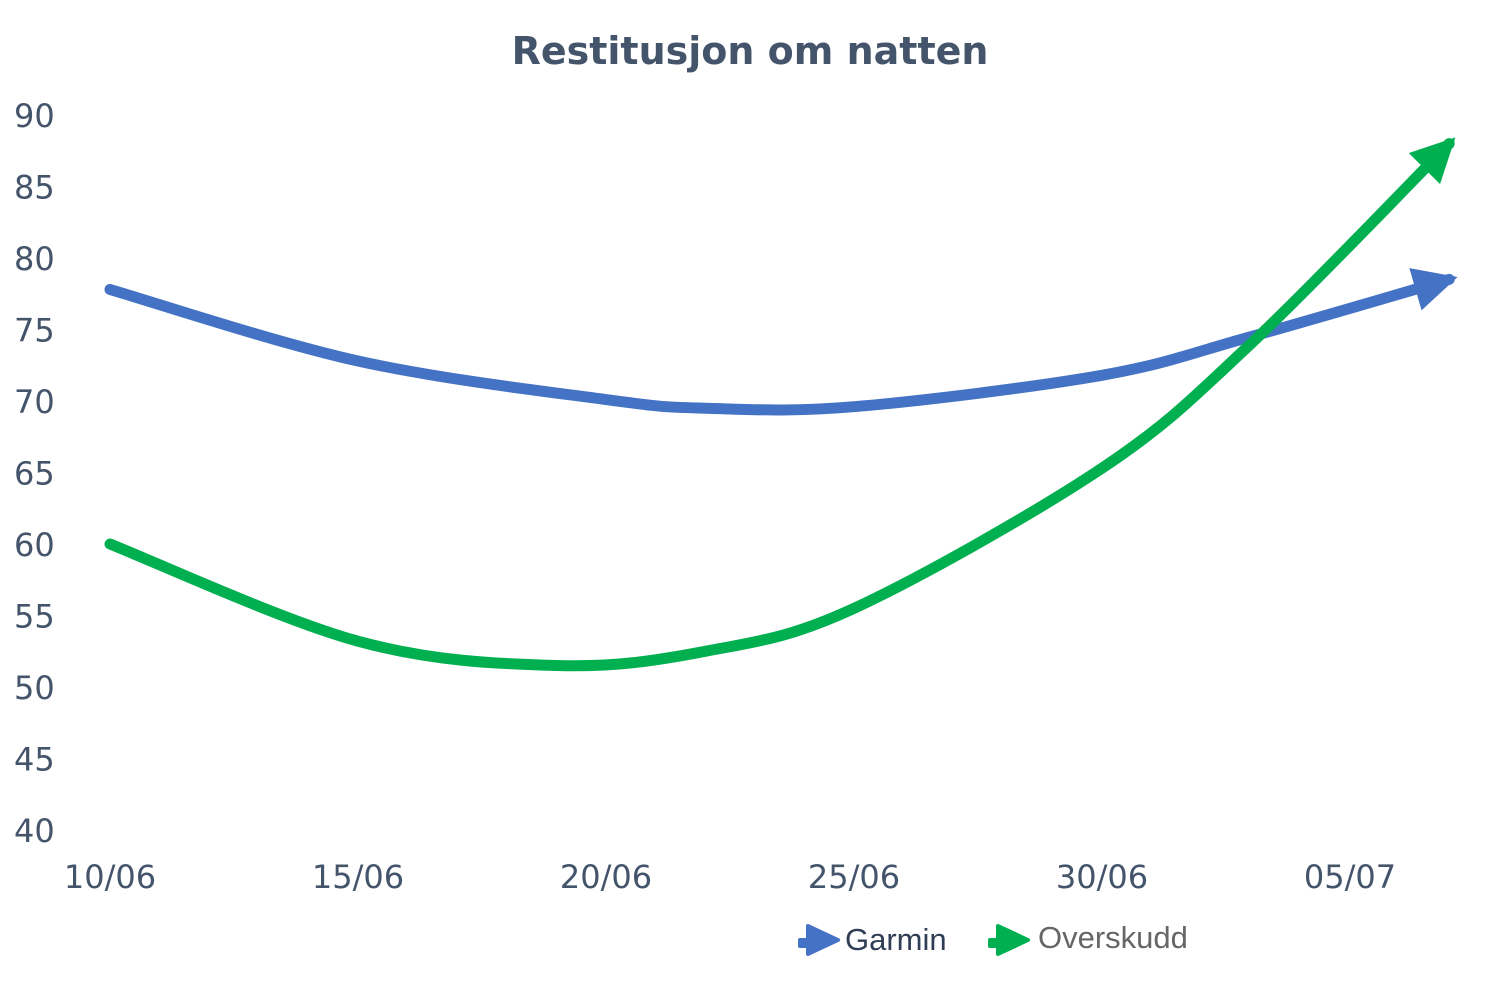  Describe the element at coordinates (750, 51) in the screenshot. I see `chart-title: Restitusjon om natten` at that location.